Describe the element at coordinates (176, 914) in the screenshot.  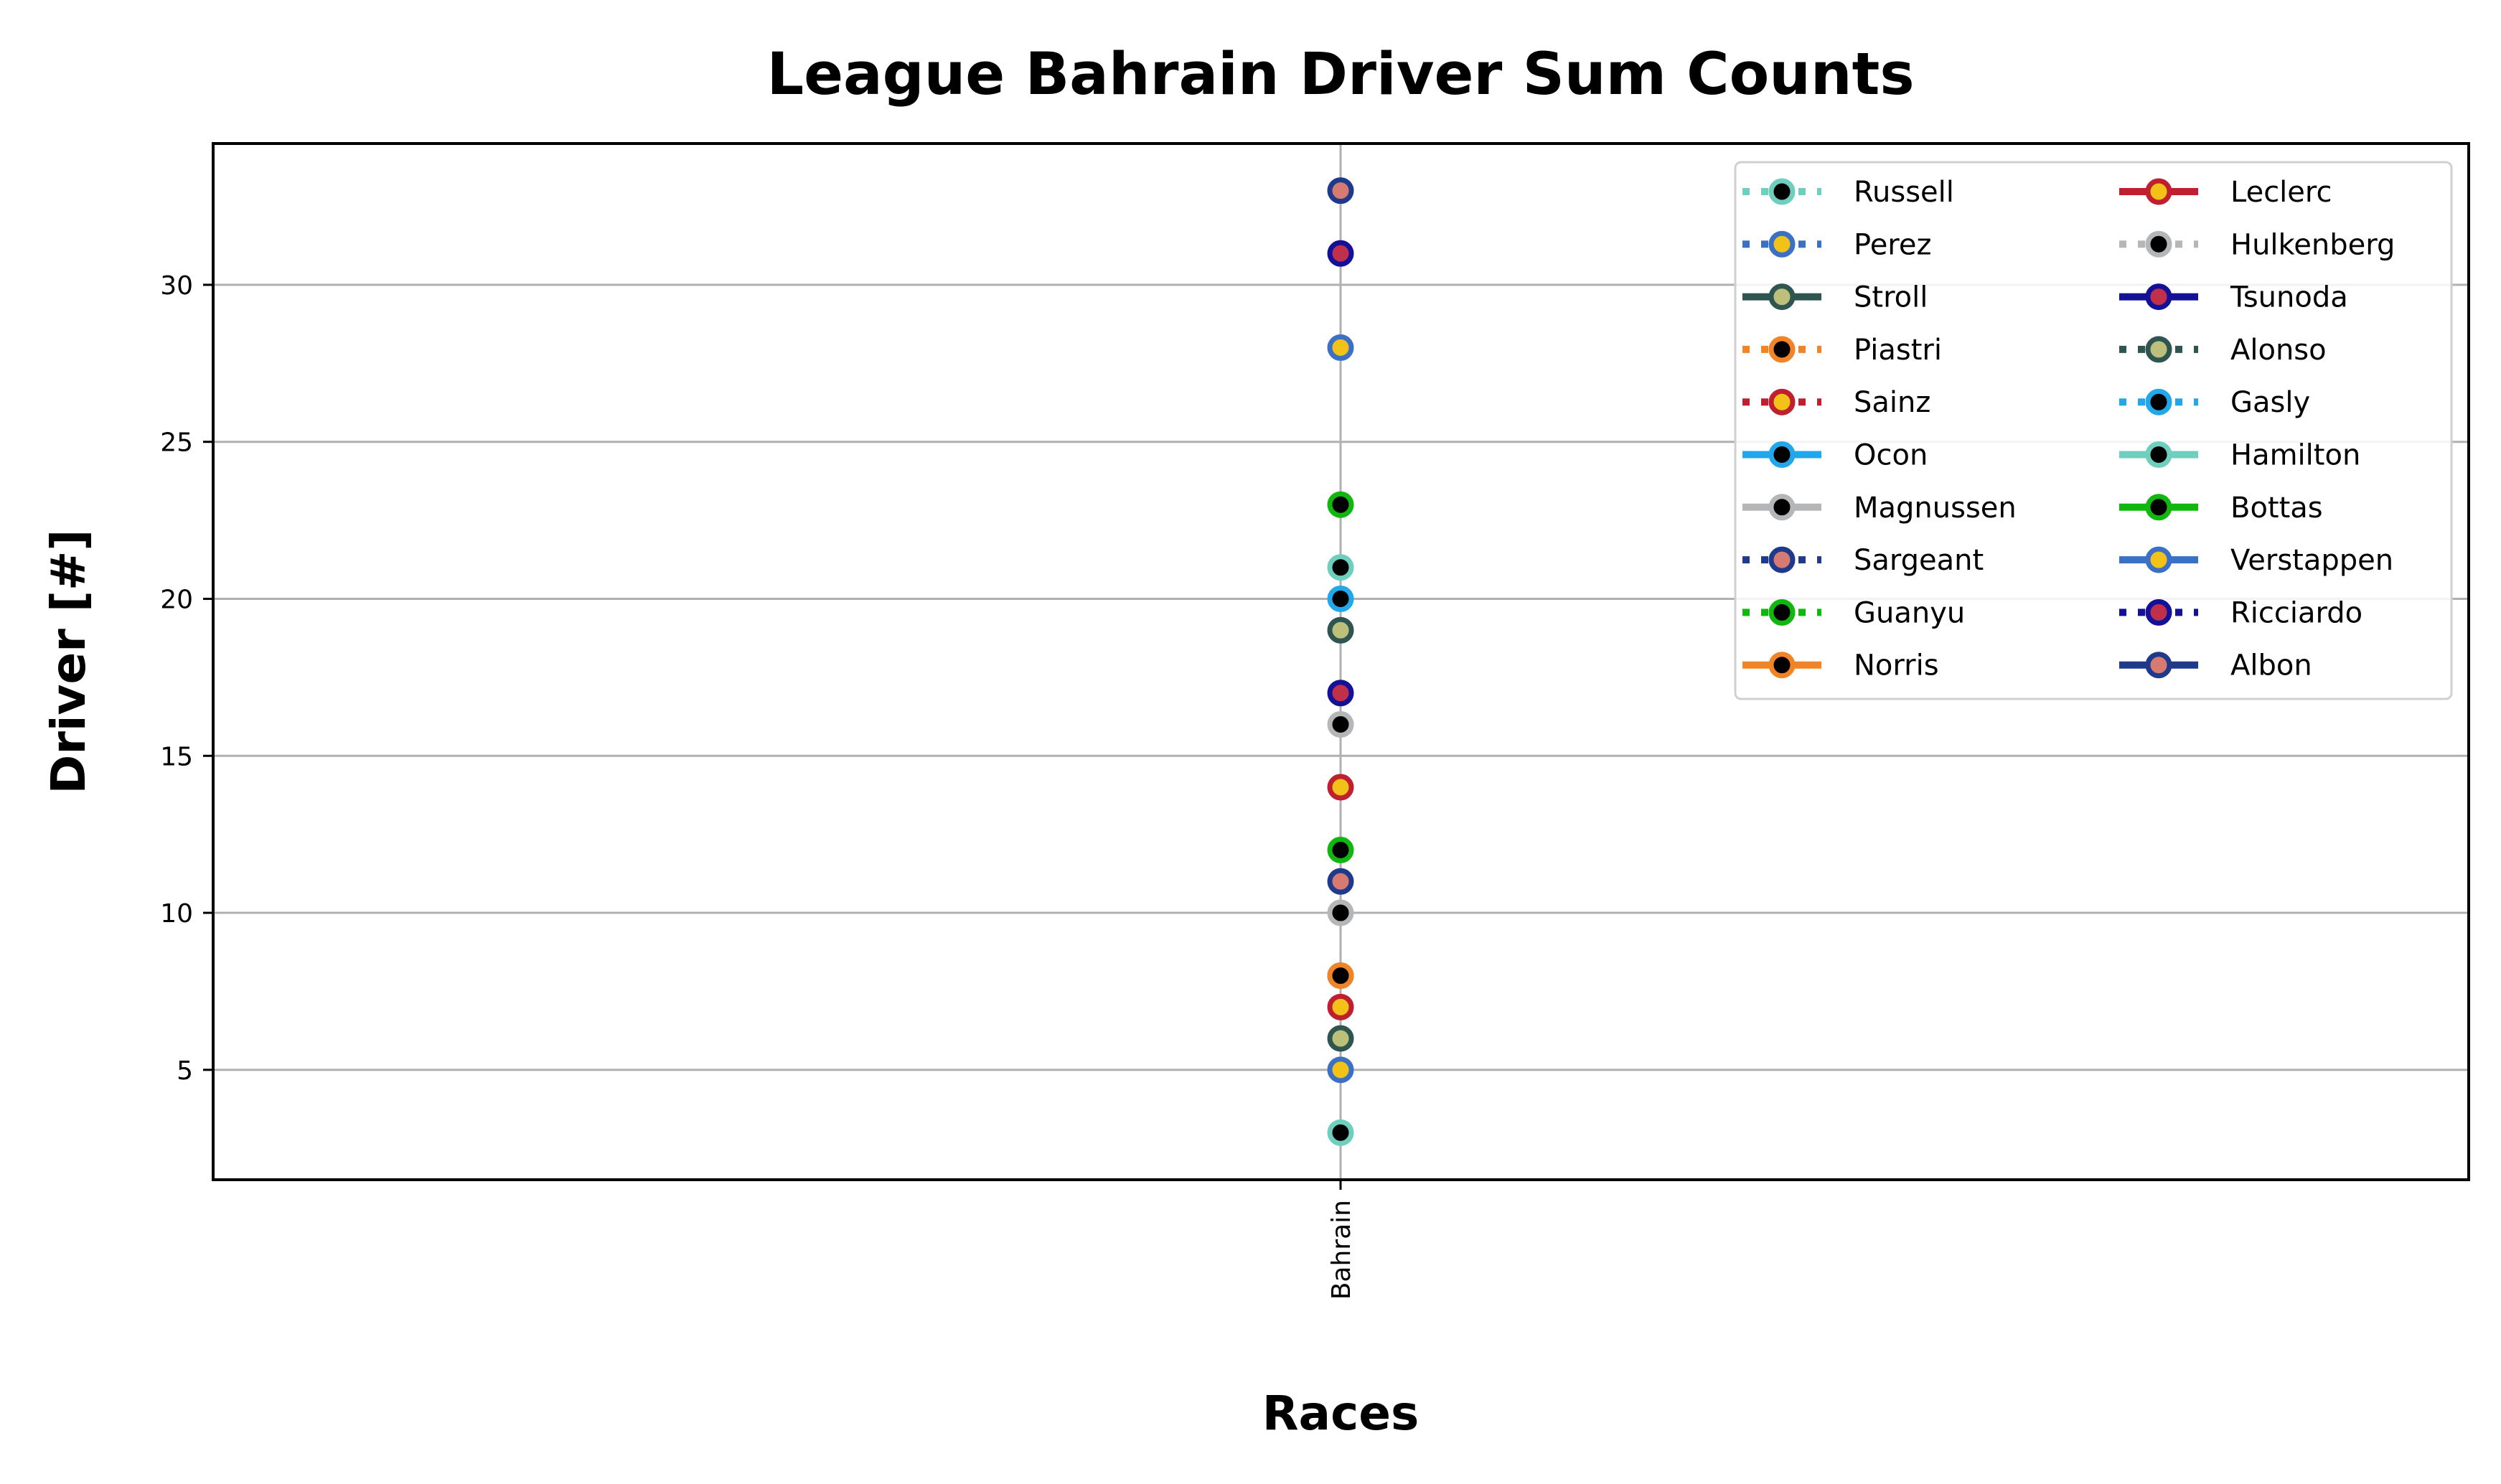
I see `y-tick-label: 10` at that location.